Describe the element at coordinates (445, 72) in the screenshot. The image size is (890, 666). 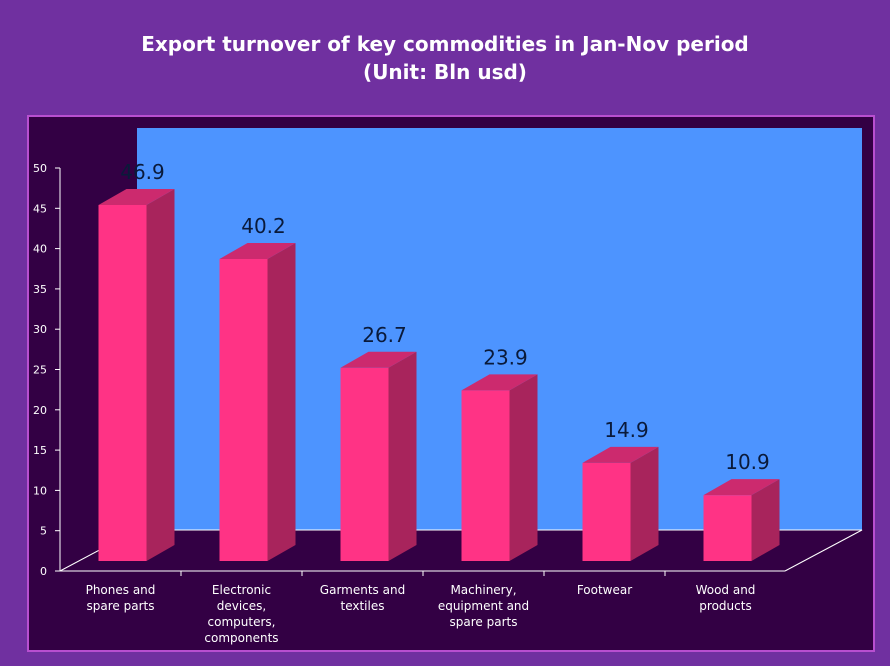
I see `chart-title-line-2: (Unit: Bln usd)` at that location.